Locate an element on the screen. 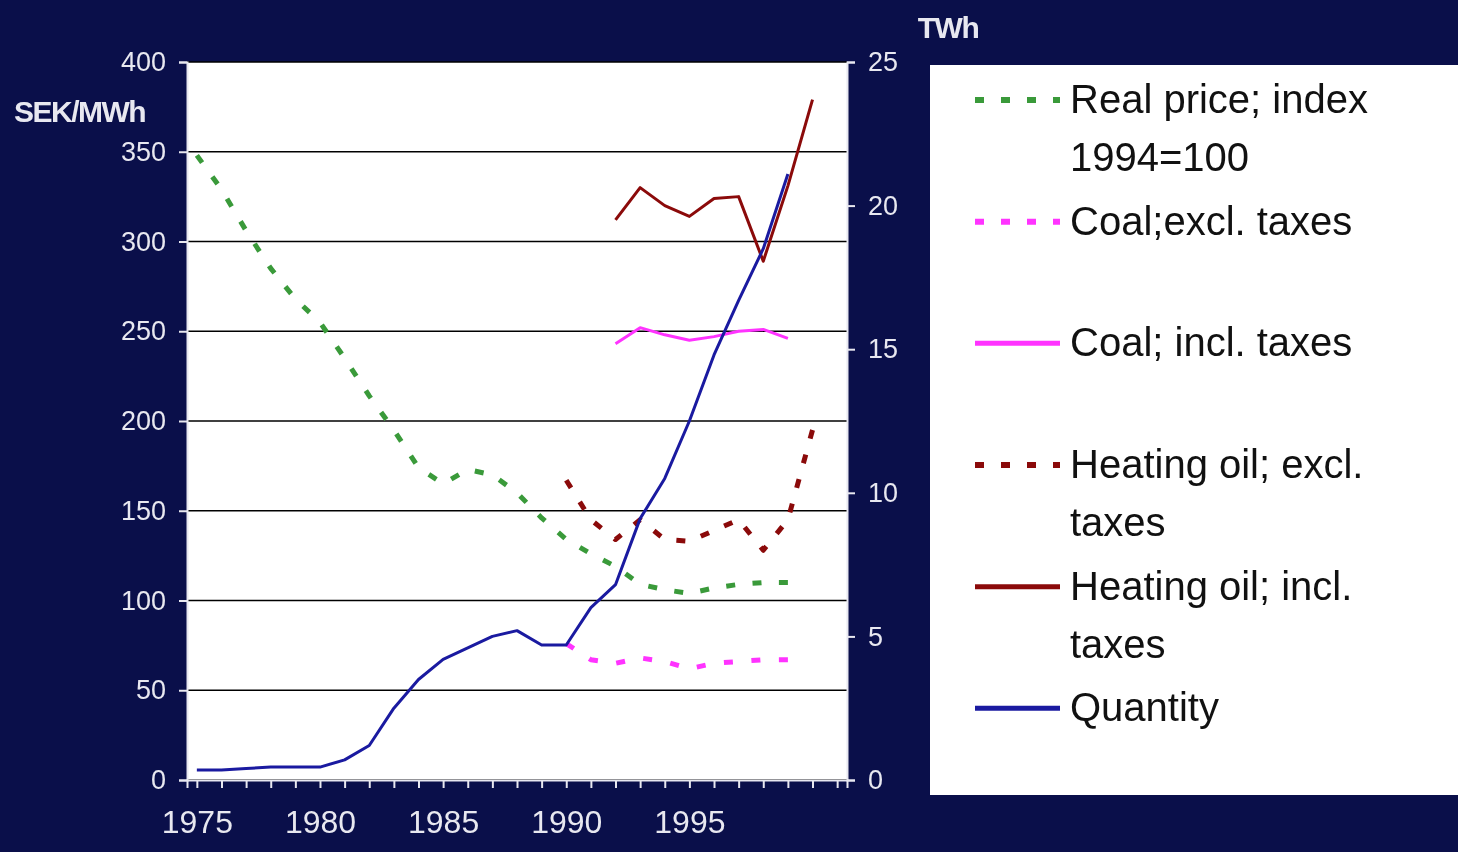  y2-tick-label: 0 is located at coordinates (876, 780).